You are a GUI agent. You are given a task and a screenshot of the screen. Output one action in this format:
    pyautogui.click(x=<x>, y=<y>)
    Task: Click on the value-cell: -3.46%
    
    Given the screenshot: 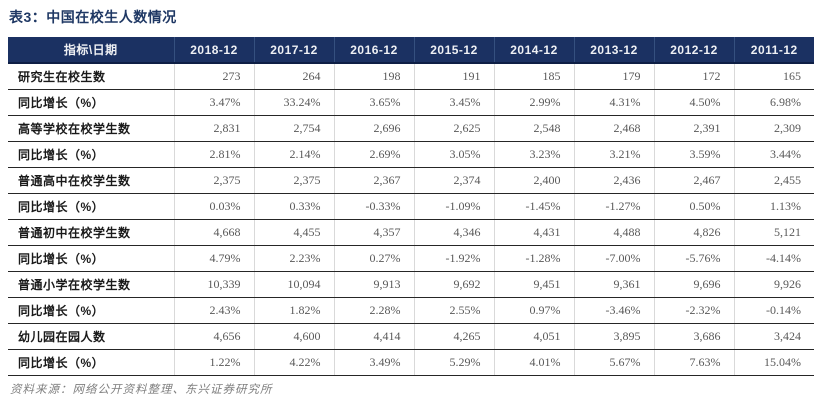 What is the action you would take?
    pyautogui.click(x=613, y=310)
    